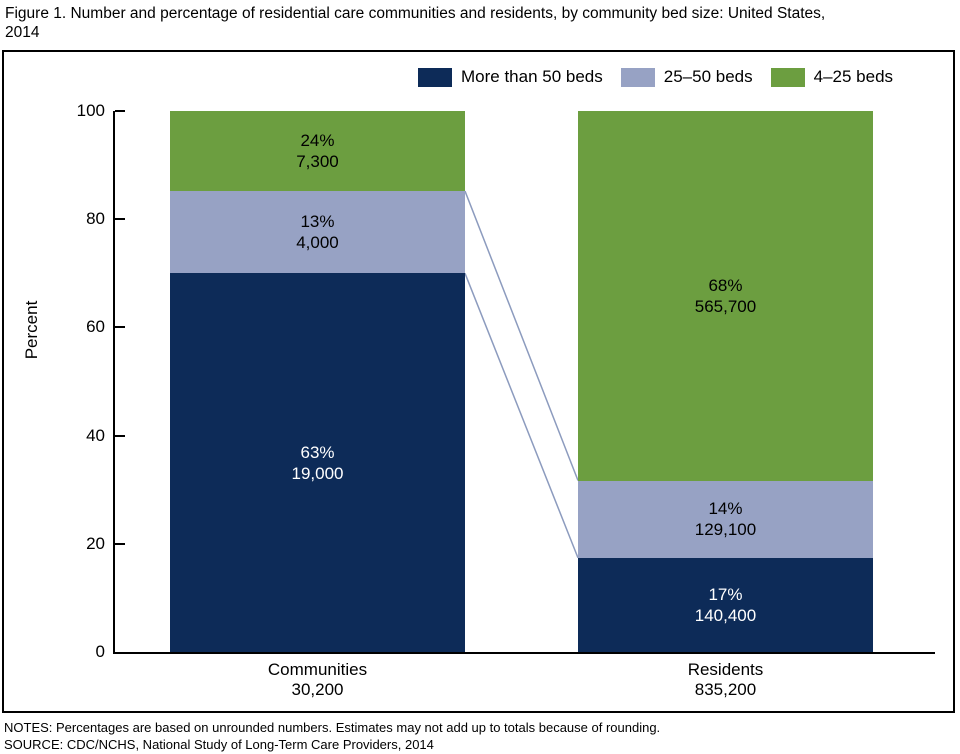  What do you see at coordinates (22, 32) in the screenshot?
I see `figure-title-line2: 2014` at bounding box center [22, 32].